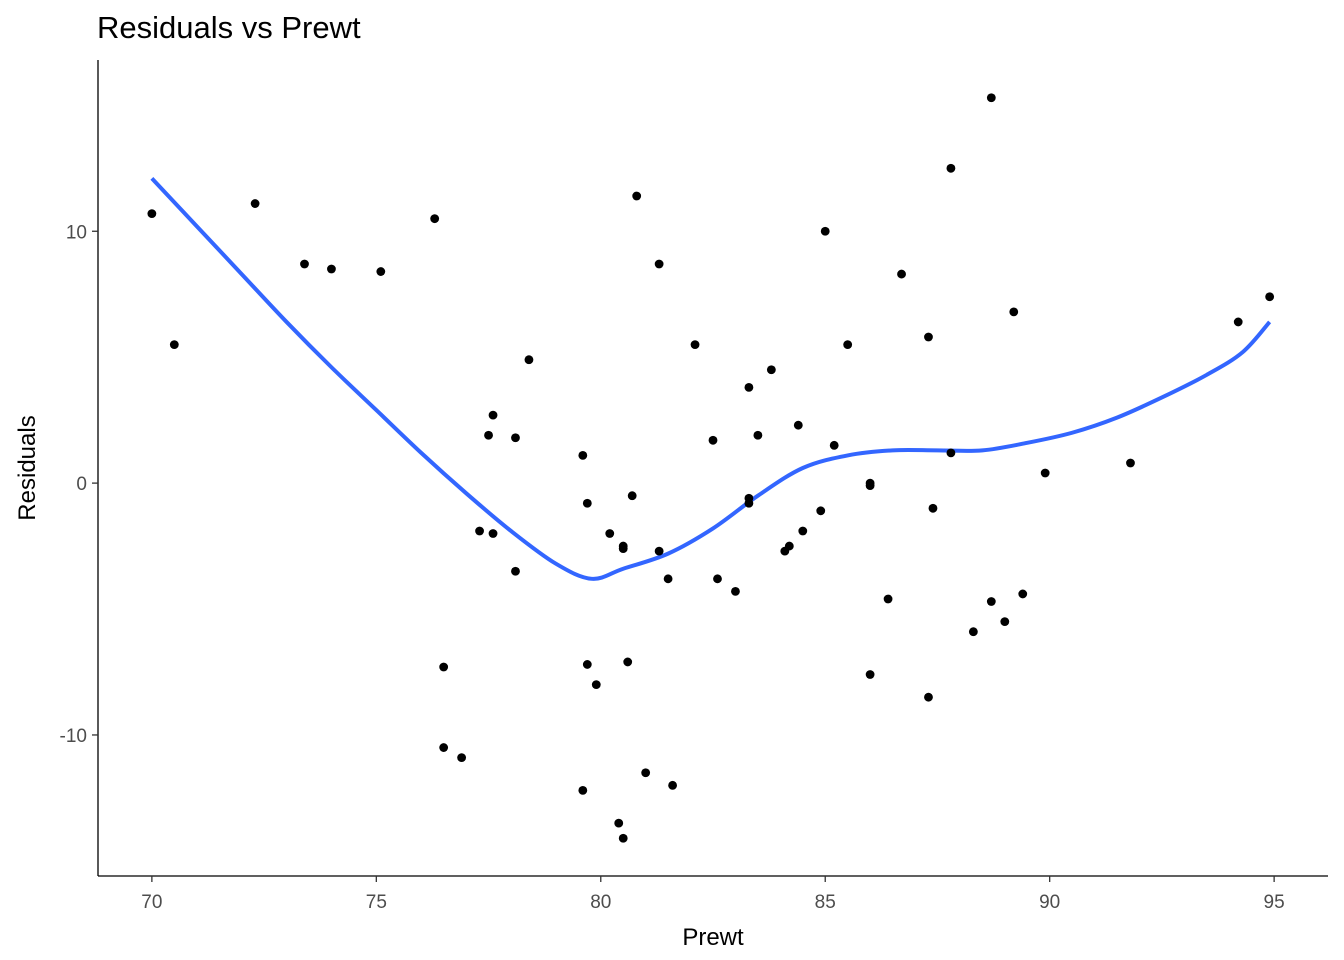  I want to click on x-tick-label: 85, so click(825, 902).